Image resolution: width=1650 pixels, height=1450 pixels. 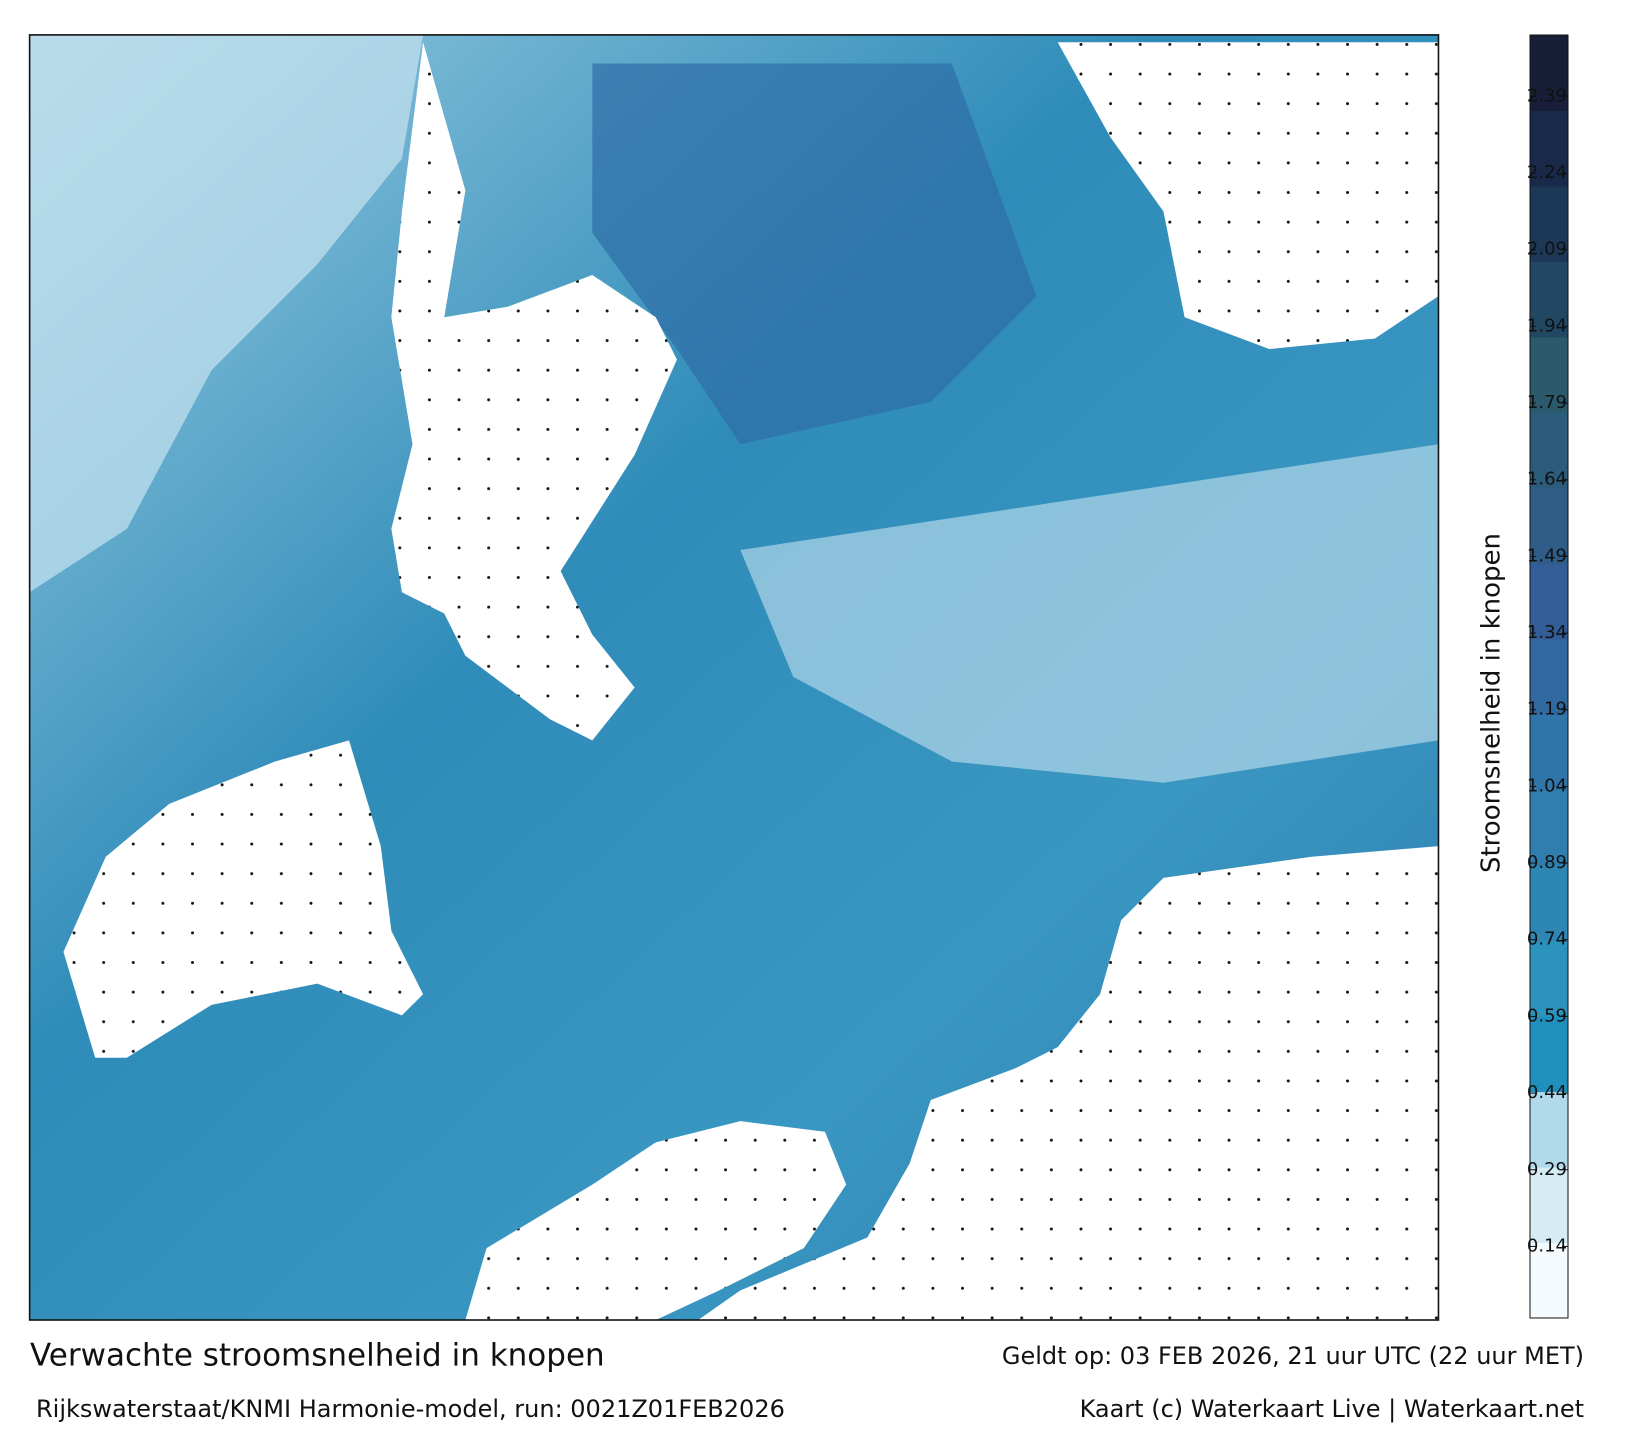 What do you see at coordinates (1547, 709) in the screenshot?
I see `colorbar-tick-label: 1.19` at bounding box center [1547, 709].